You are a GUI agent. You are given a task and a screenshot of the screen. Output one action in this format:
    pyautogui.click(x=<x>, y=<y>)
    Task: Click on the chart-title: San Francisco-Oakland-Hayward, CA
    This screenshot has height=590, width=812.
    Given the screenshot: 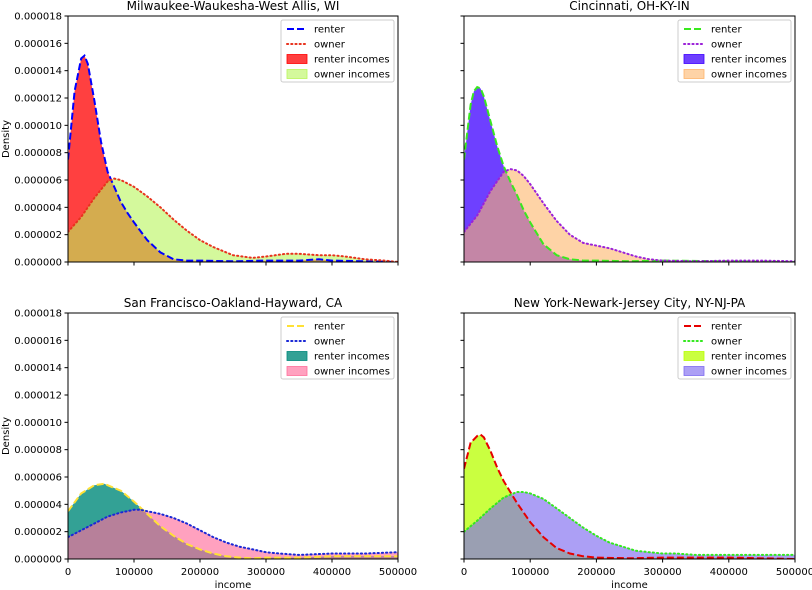 What is the action you would take?
    pyautogui.click(x=233, y=303)
    